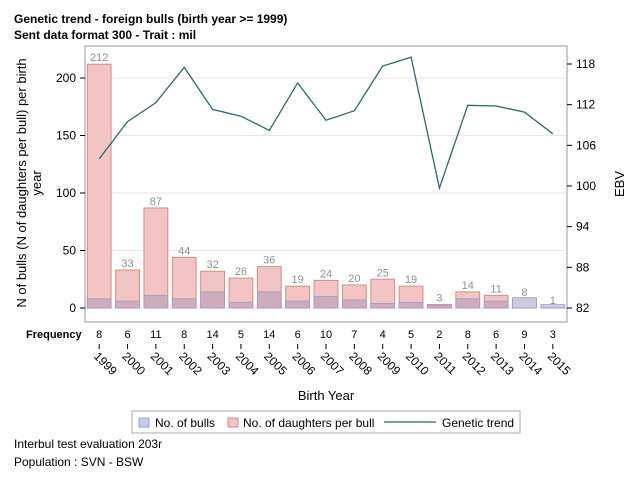 The width and height of the screenshot is (640, 480). Describe the element at coordinates (354, 279) in the screenshot. I see `daughters-bar-label: 20` at that location.